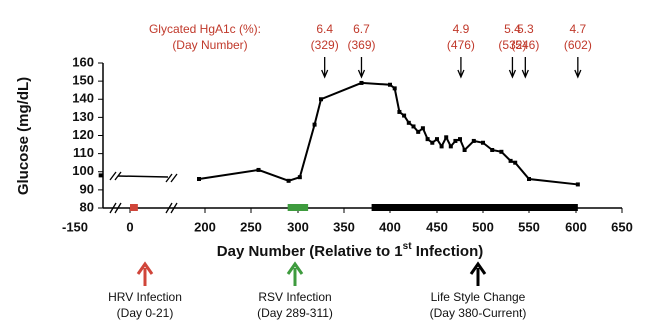  Describe the element at coordinates (361, 45) in the screenshot. I see `a1c-day: (369)` at that location.